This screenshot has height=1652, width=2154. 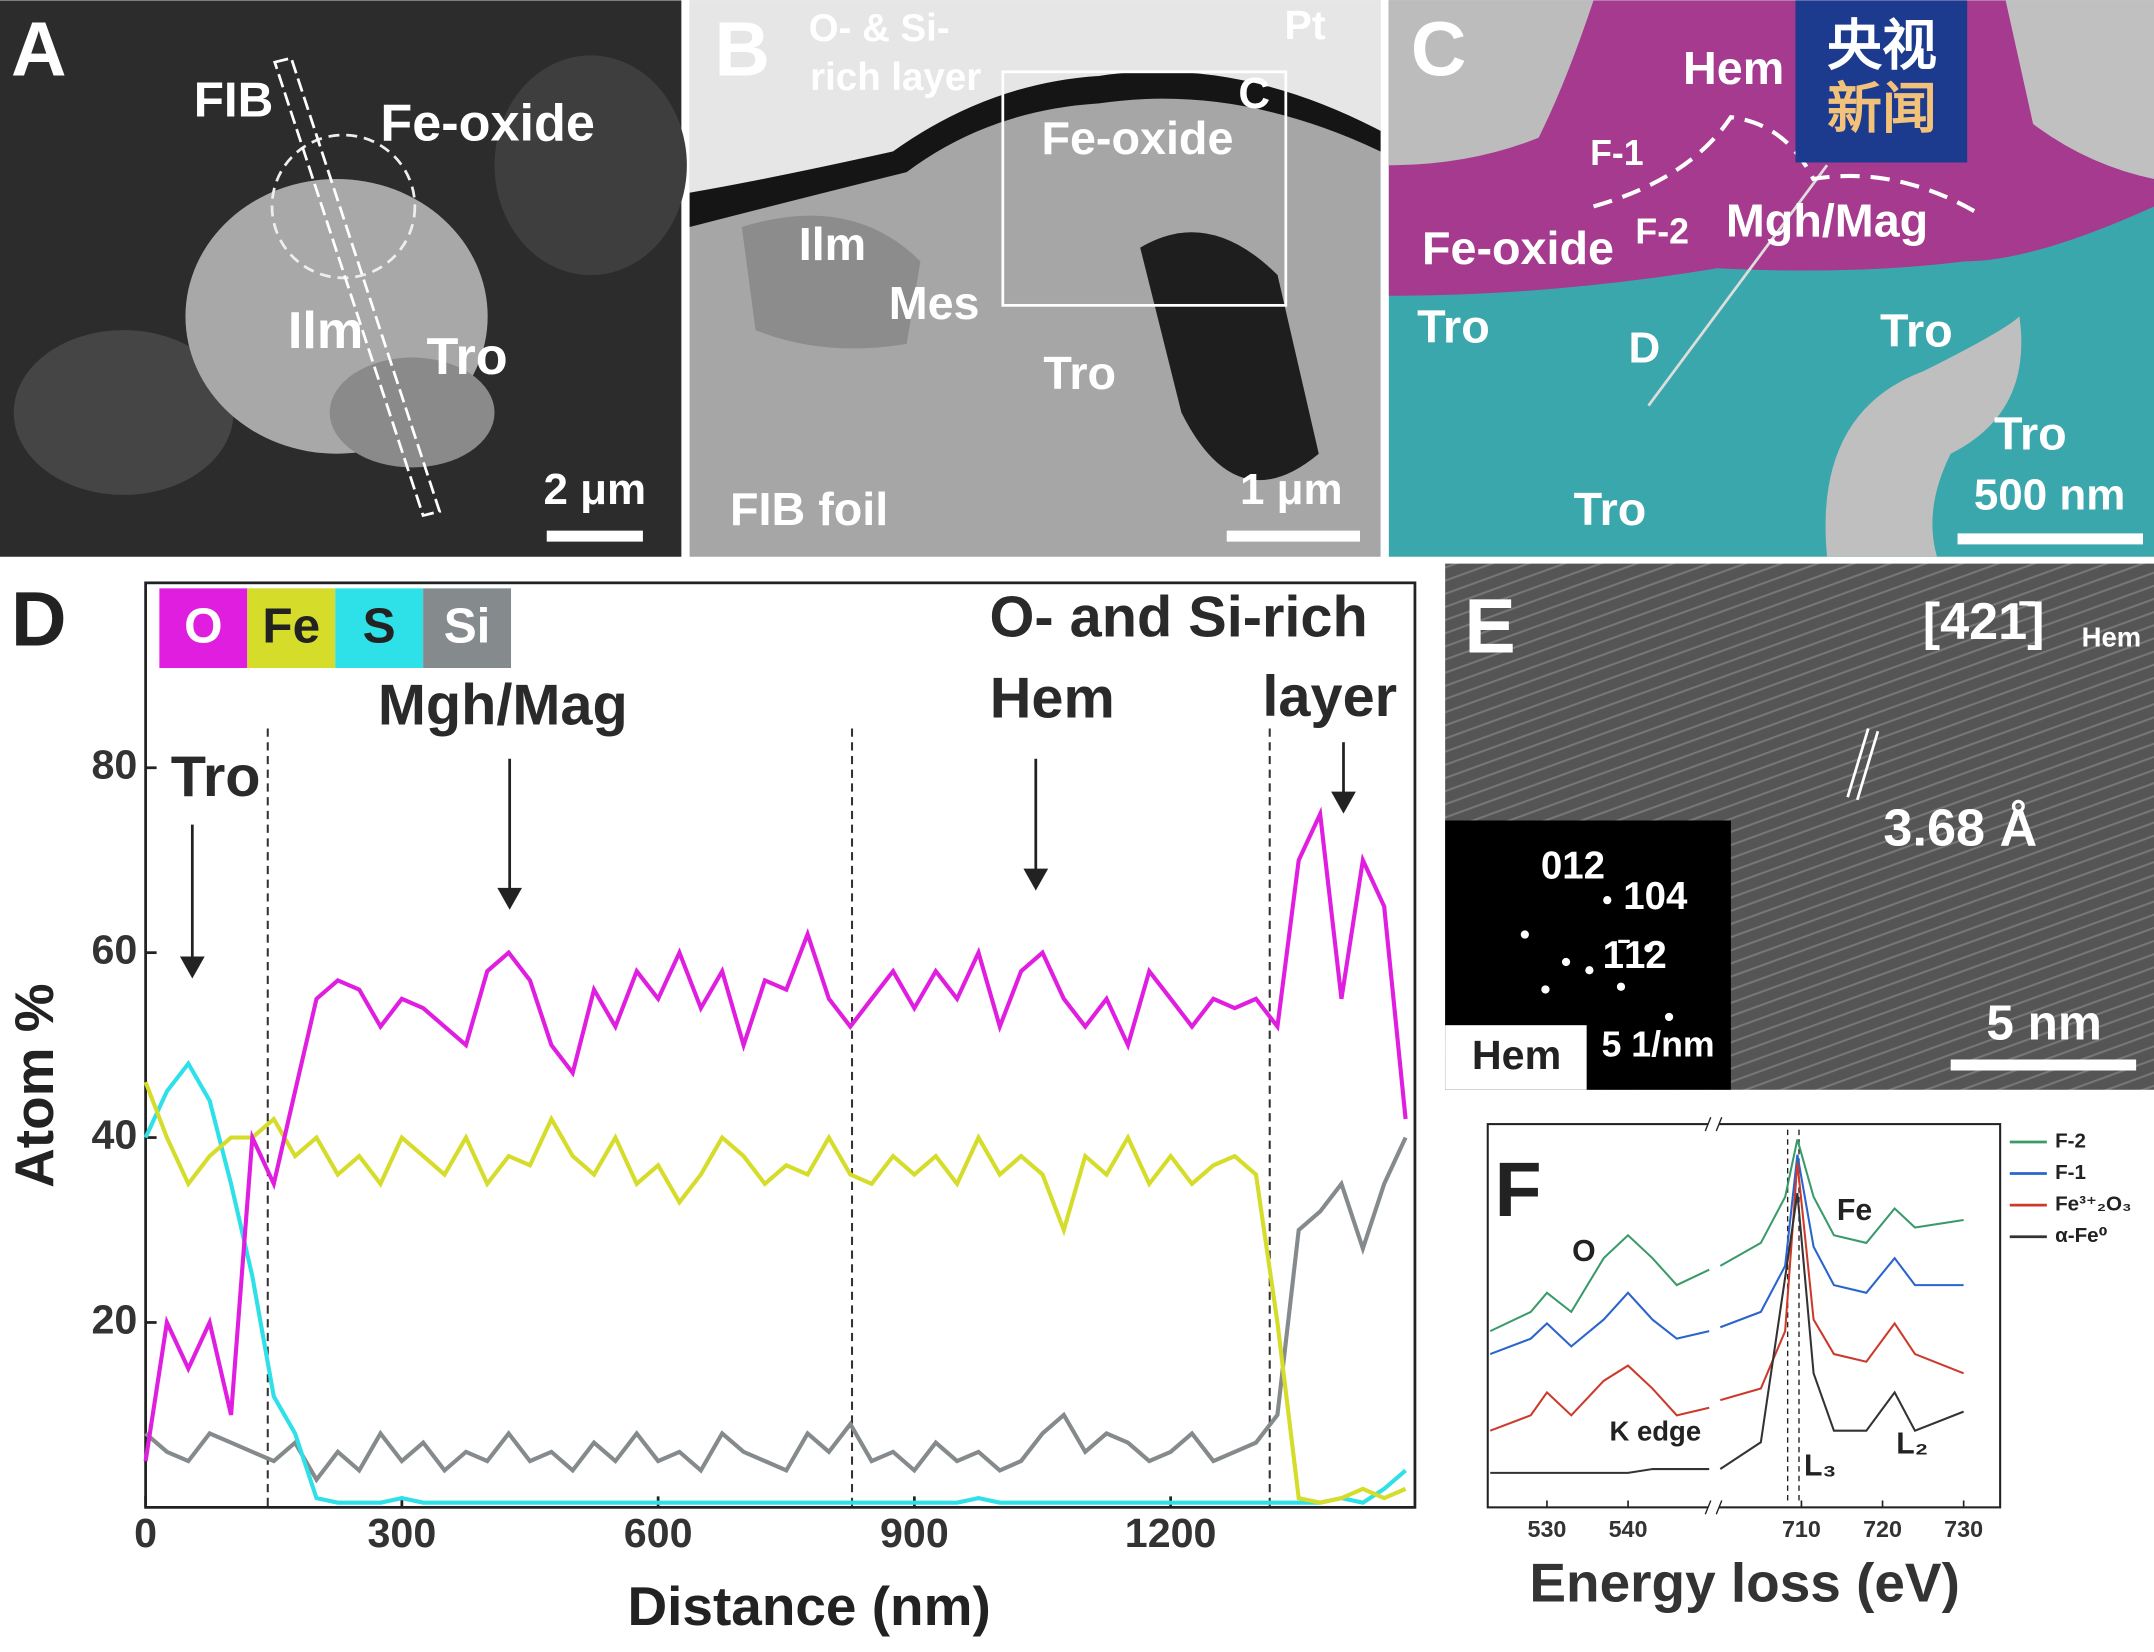 I want to click on annotation: O, so click(x=1584, y=1251).